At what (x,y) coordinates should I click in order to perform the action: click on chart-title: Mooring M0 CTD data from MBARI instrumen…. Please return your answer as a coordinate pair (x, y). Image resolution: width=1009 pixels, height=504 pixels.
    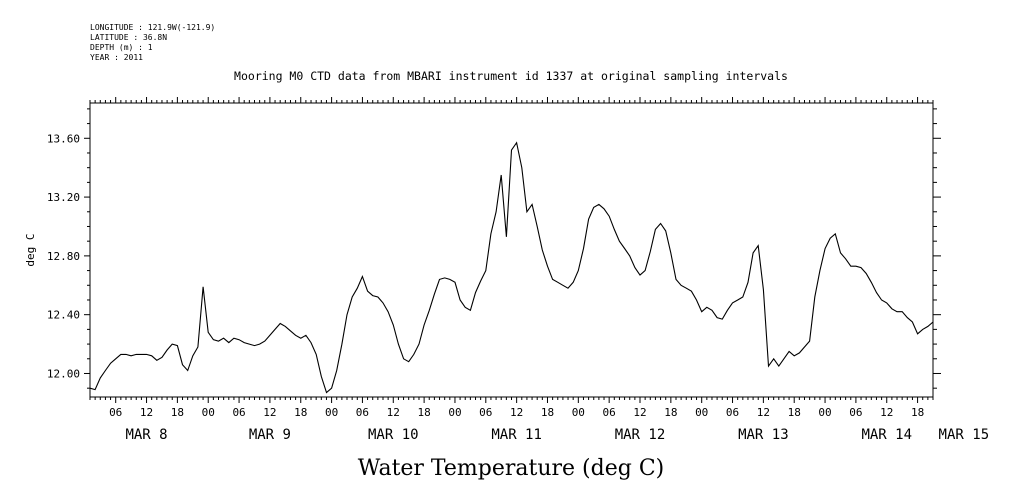
    Looking at the image, I should click on (511, 76).